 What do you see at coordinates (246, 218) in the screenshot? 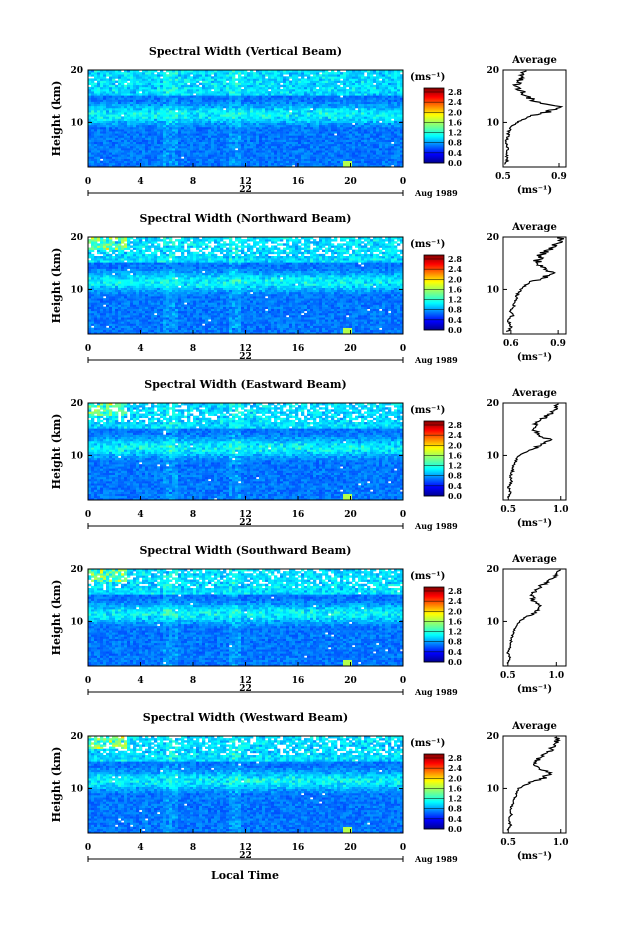
I see `panel-title: Spectral Width (Northward Beam)` at bounding box center [246, 218].